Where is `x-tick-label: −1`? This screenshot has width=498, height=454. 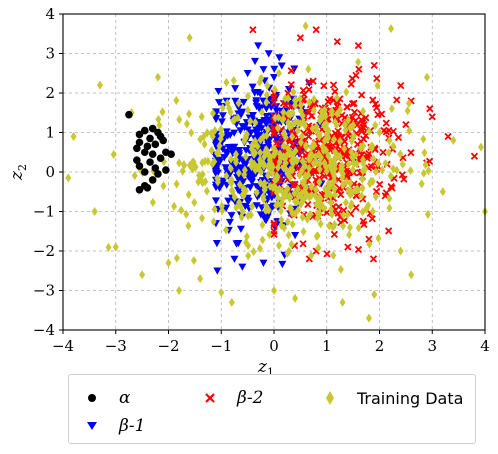
x-tick-label: −1 is located at coordinates (221, 346).